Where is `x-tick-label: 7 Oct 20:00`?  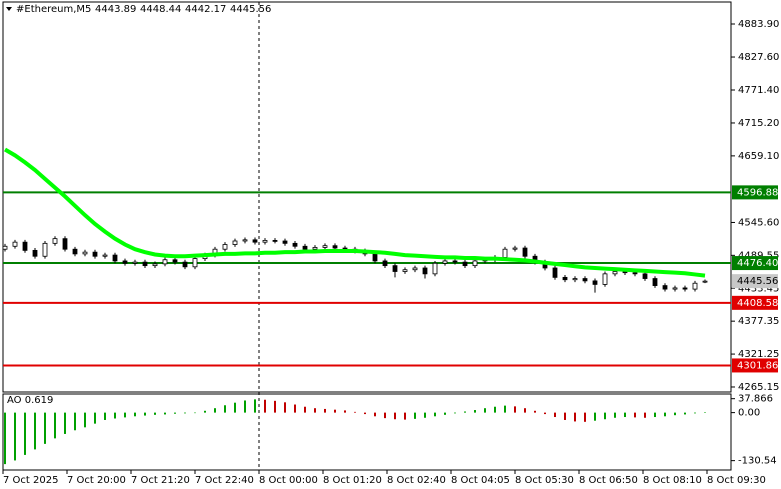
x-tick-label: 7 Oct 20:00 is located at coordinates (96, 480).